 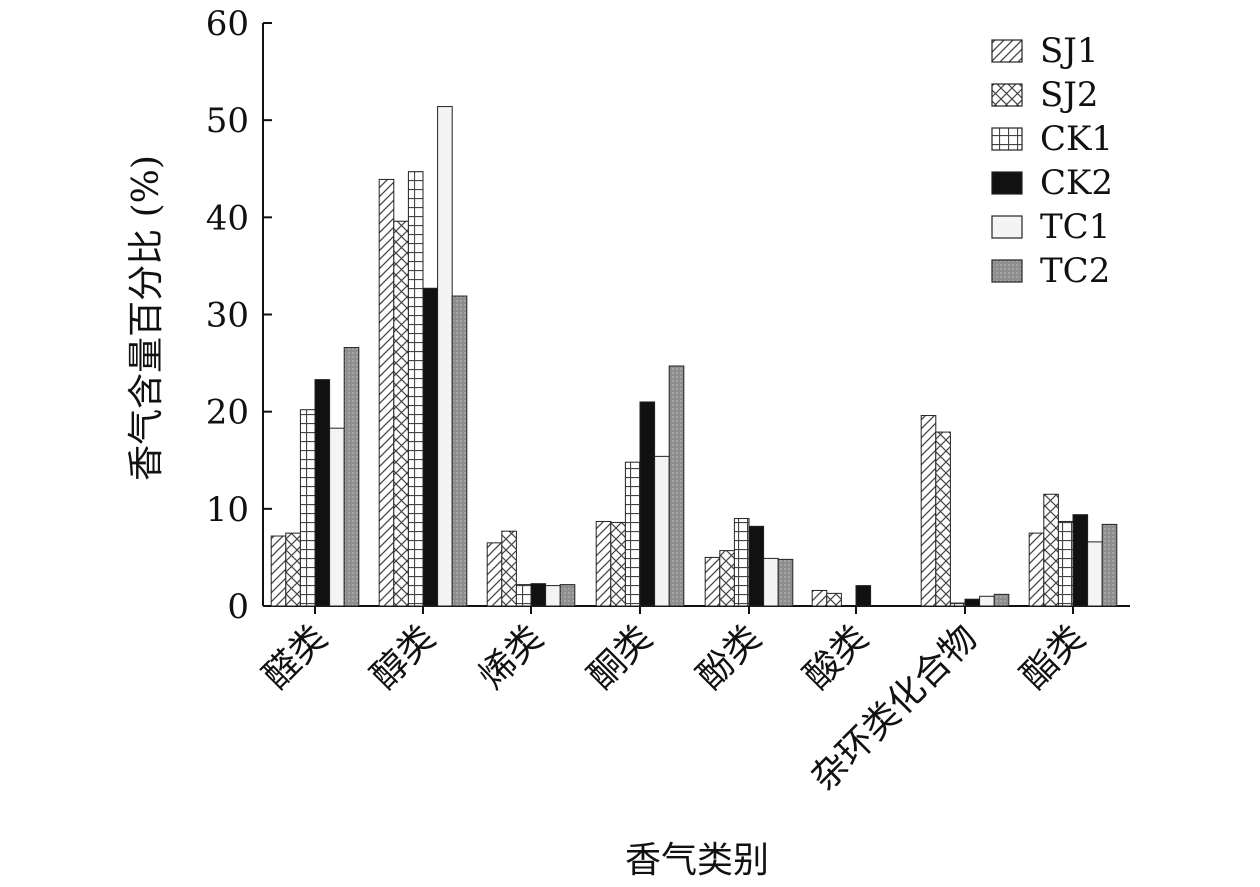 I want to click on legend-label: TC1, so click(x=1075, y=227).